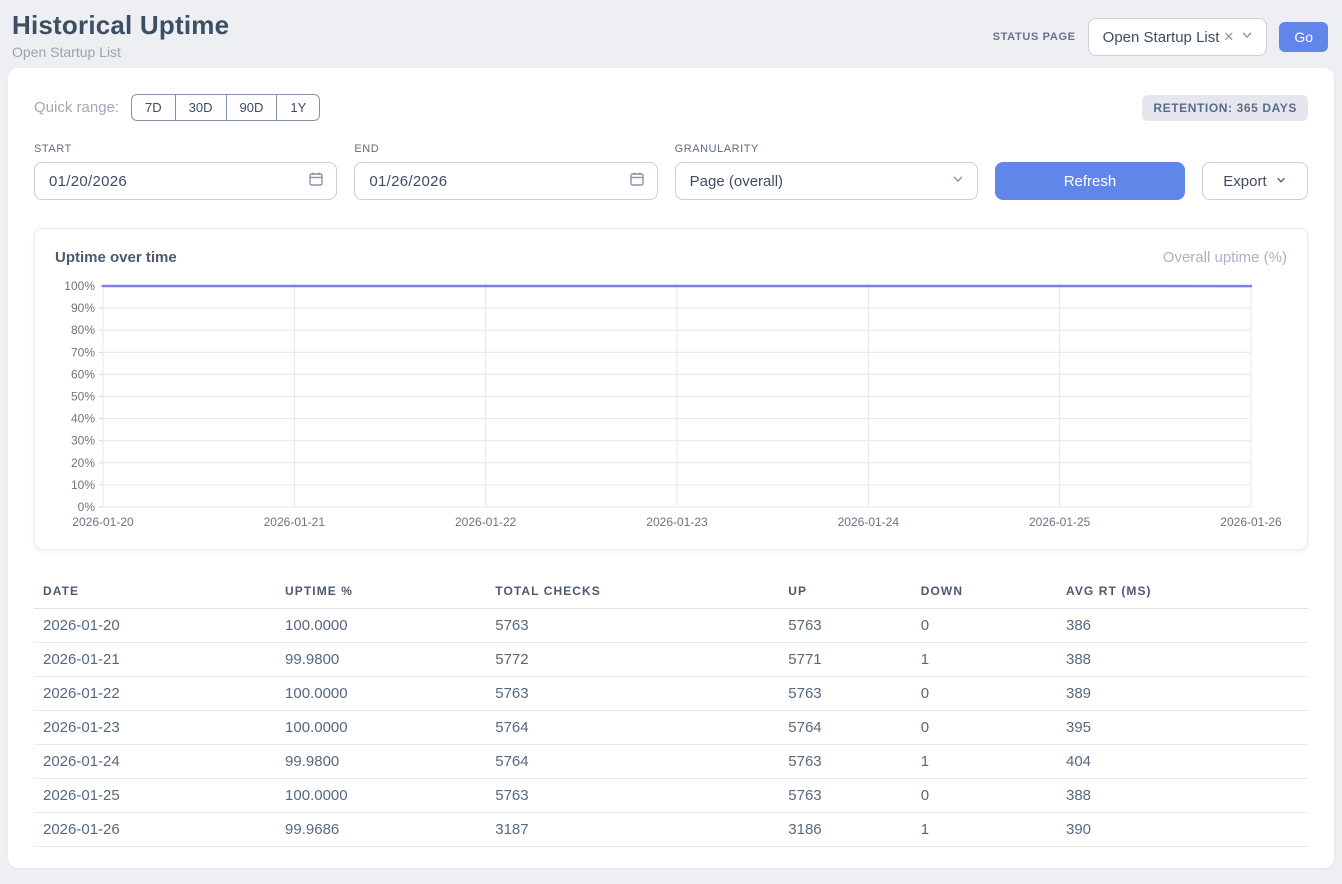 The height and width of the screenshot is (884, 1342). I want to click on table-cell: 389, so click(1182, 693).